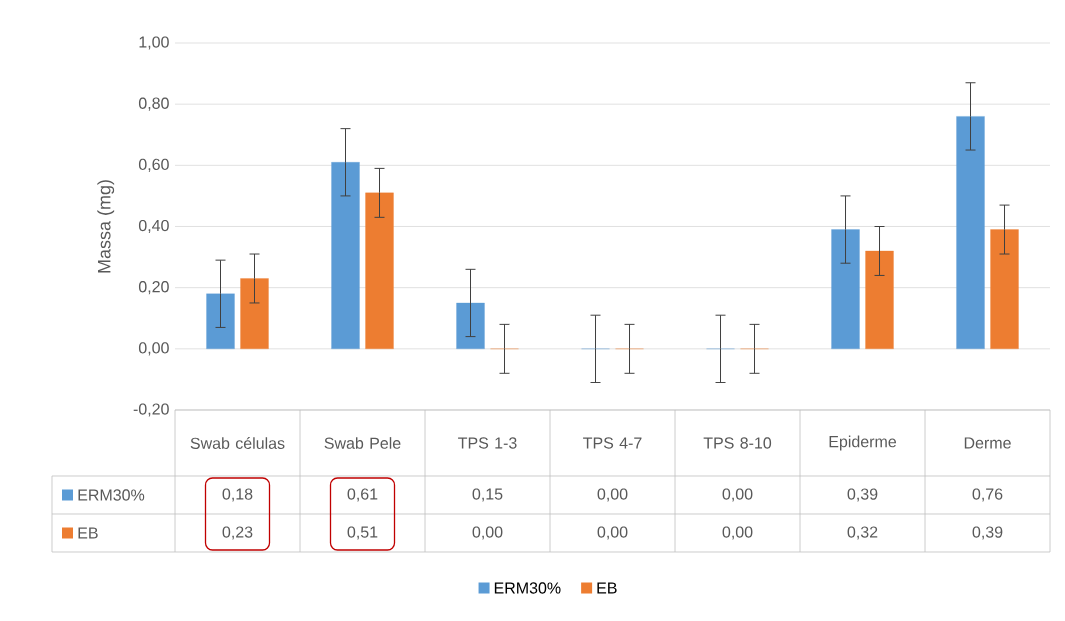 This screenshot has height=621, width=1065. Describe the element at coordinates (153, 349) in the screenshot. I see `y-tick-label: 0,00` at that location.